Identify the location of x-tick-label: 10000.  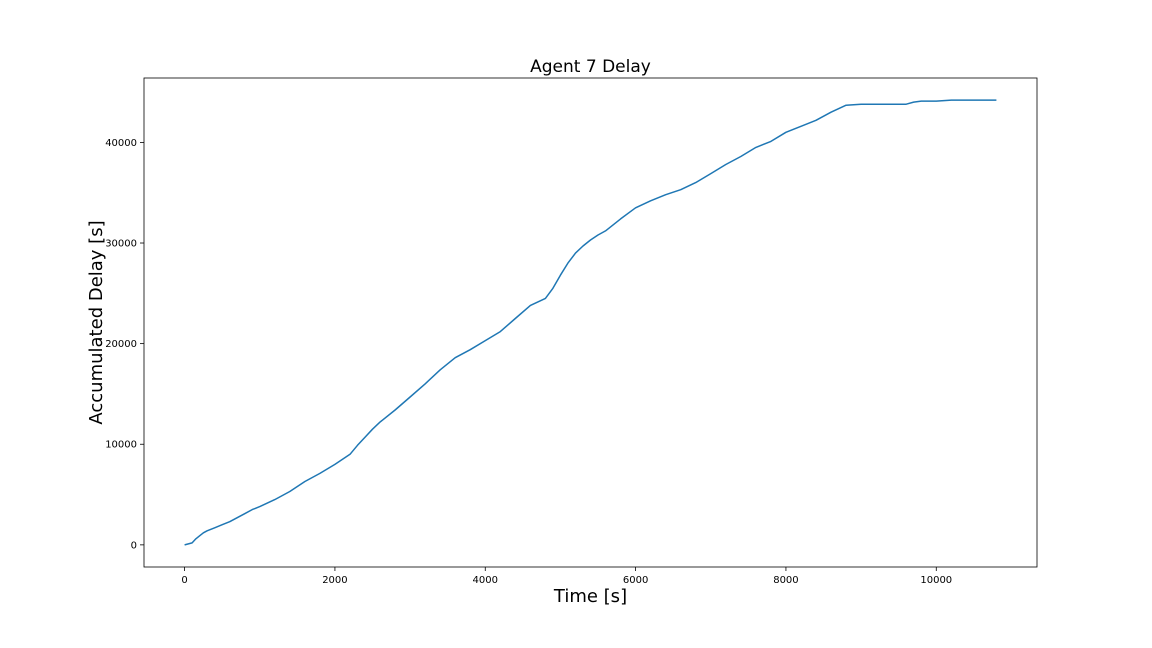
(936, 580).